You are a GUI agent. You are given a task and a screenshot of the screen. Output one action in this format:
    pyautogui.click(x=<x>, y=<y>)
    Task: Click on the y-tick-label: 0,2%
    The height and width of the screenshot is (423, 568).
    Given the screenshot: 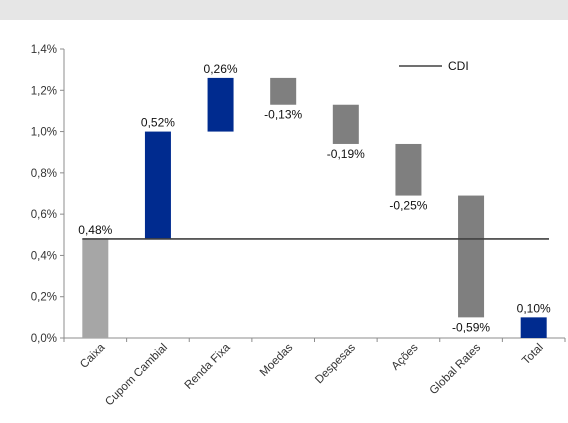 What is the action you would take?
    pyautogui.click(x=44, y=298)
    